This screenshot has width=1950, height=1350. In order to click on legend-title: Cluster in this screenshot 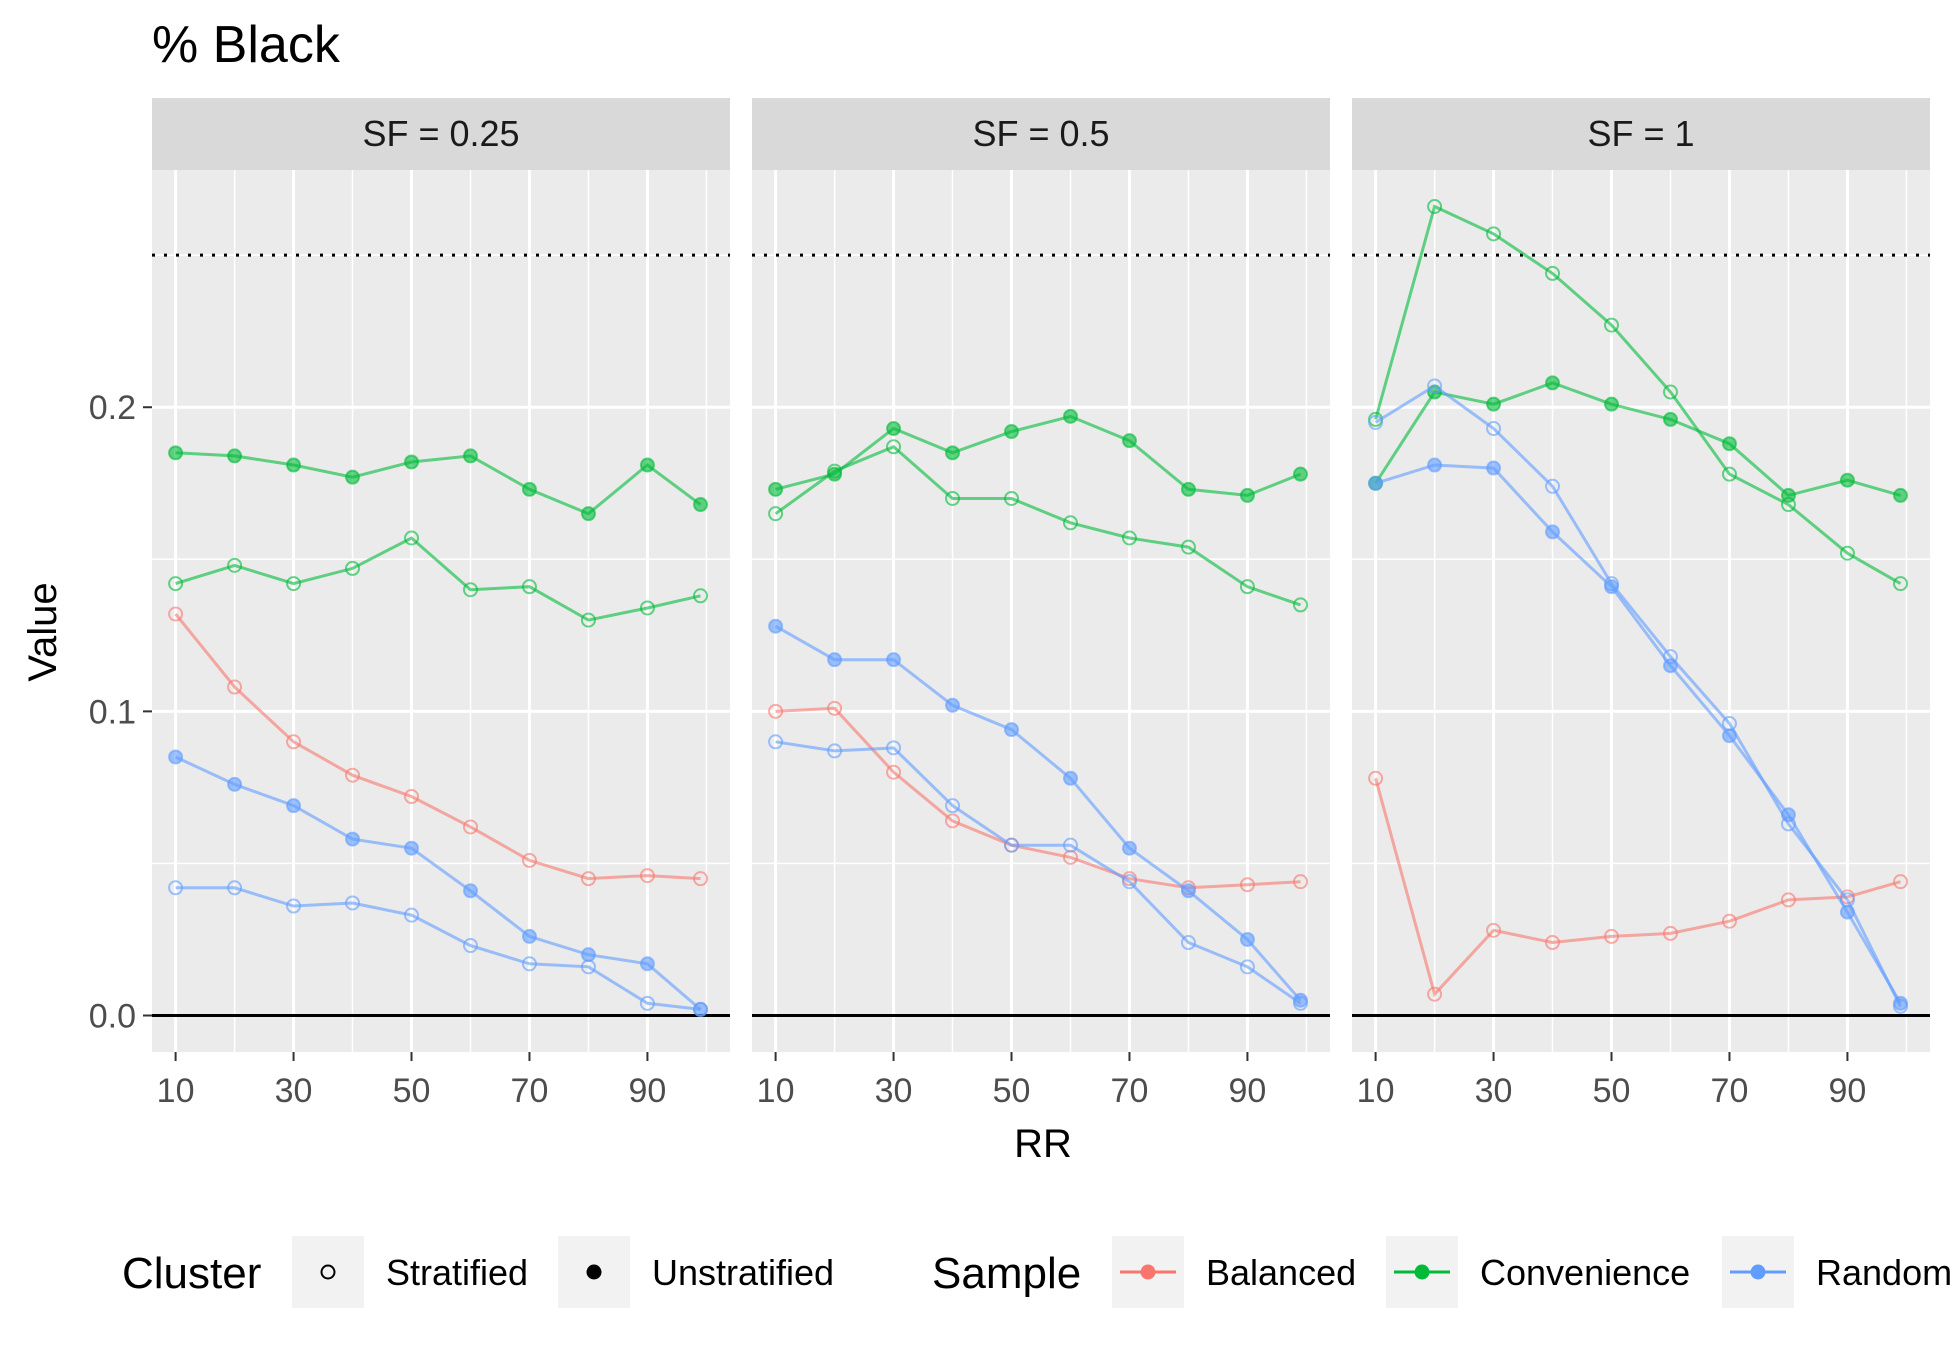, I will do `click(191, 1273)`.